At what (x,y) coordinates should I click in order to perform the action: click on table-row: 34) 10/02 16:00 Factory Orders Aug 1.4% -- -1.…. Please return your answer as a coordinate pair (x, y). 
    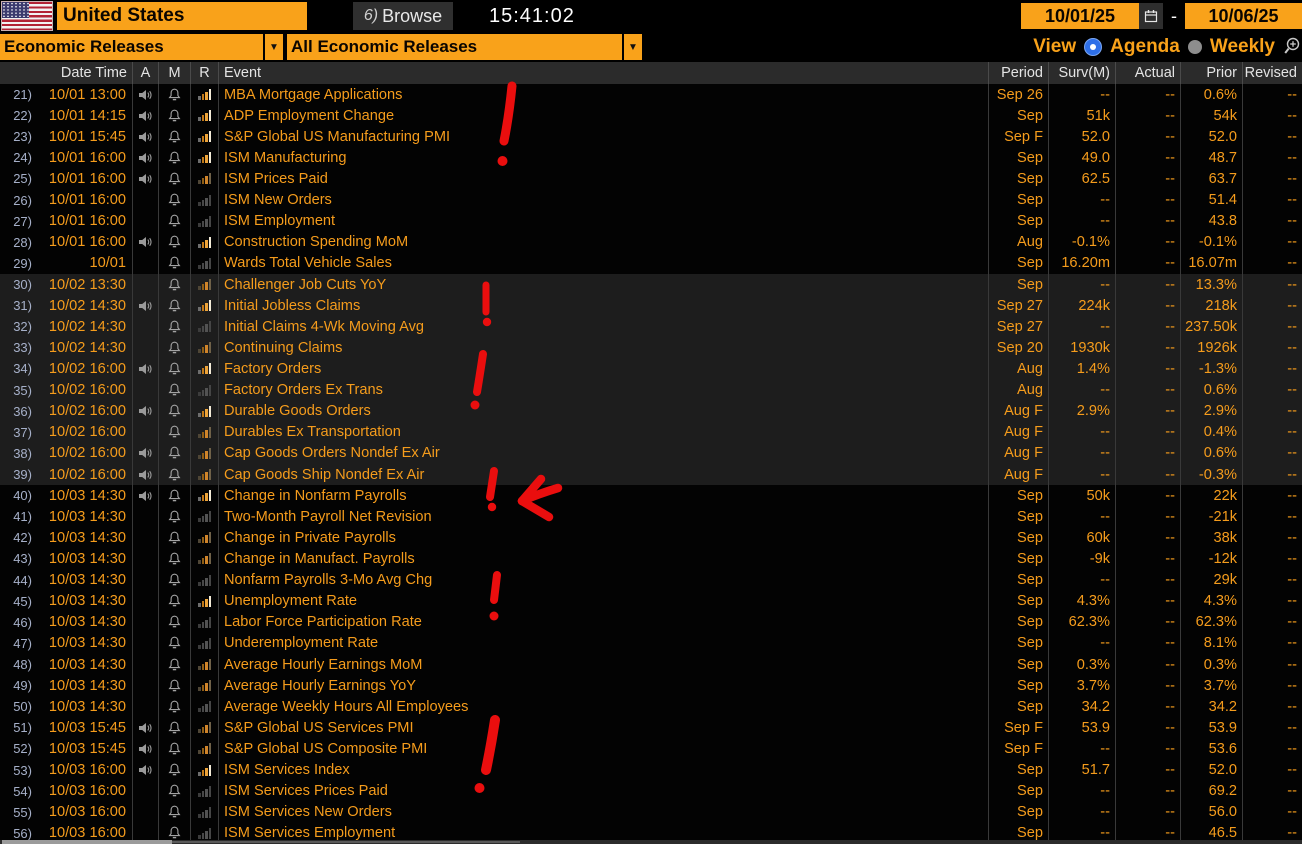
    Looking at the image, I should click on (651, 369).